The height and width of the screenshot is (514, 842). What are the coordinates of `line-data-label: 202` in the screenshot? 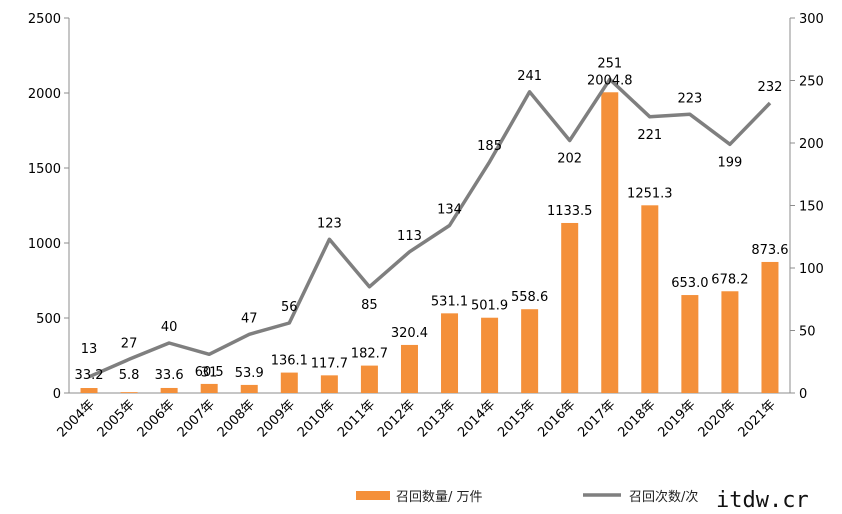 It's located at (569, 159).